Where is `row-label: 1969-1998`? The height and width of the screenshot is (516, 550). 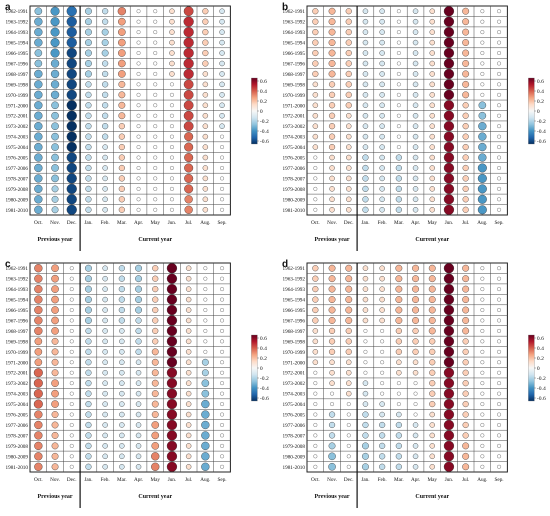
row-label: 1969-1998 is located at coordinates (294, 85).